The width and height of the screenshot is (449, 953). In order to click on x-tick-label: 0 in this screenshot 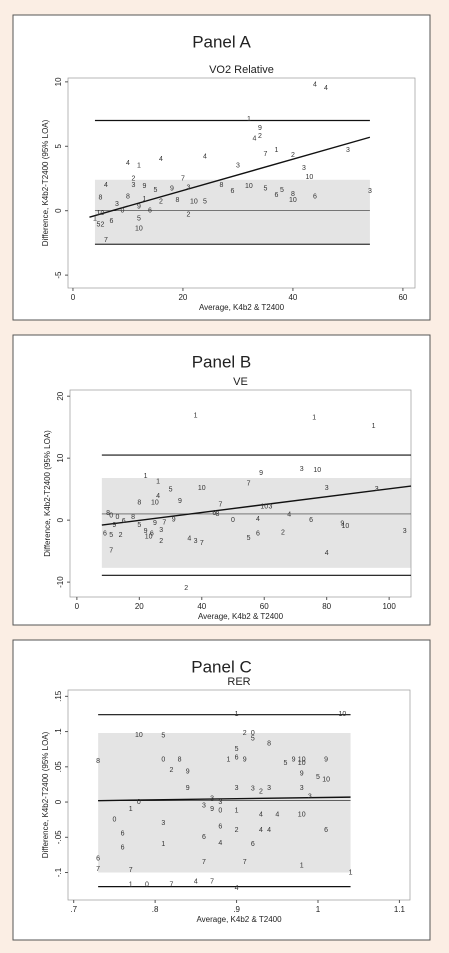, I will do `click(77, 606)`.